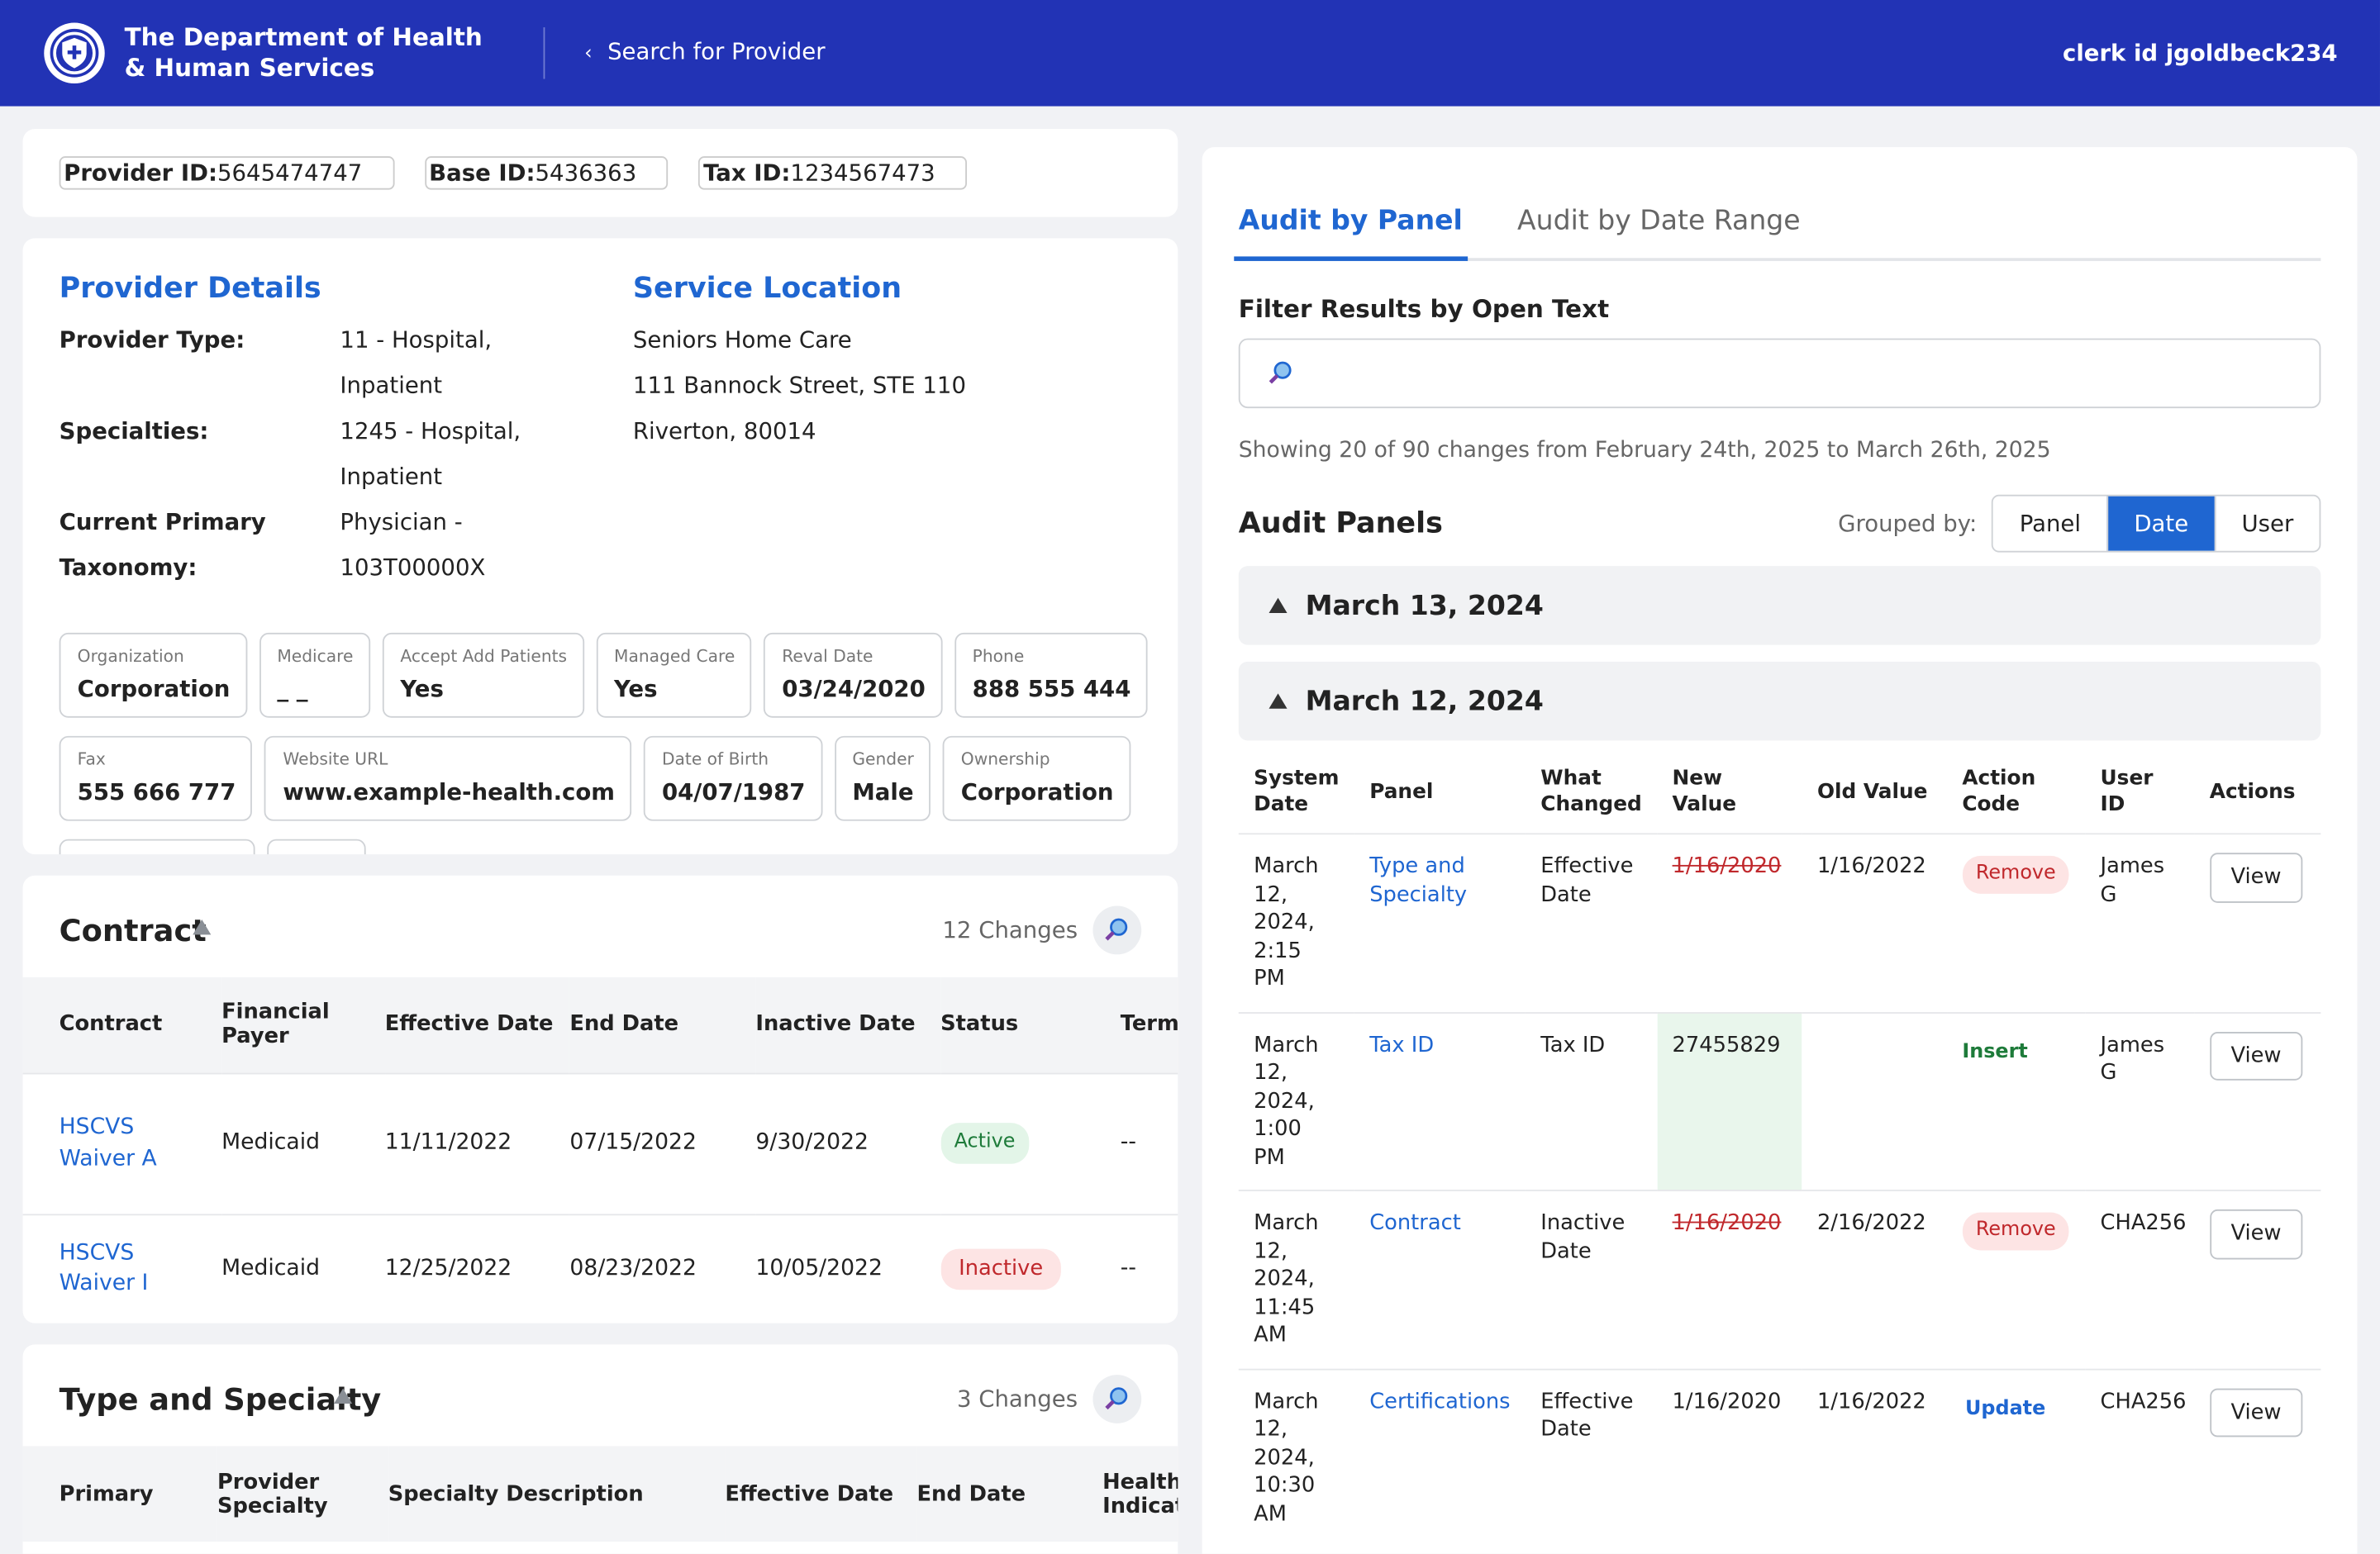 The height and width of the screenshot is (1554, 2380). What do you see at coordinates (998, 656) in the screenshot?
I see `field-label: Phone` at bounding box center [998, 656].